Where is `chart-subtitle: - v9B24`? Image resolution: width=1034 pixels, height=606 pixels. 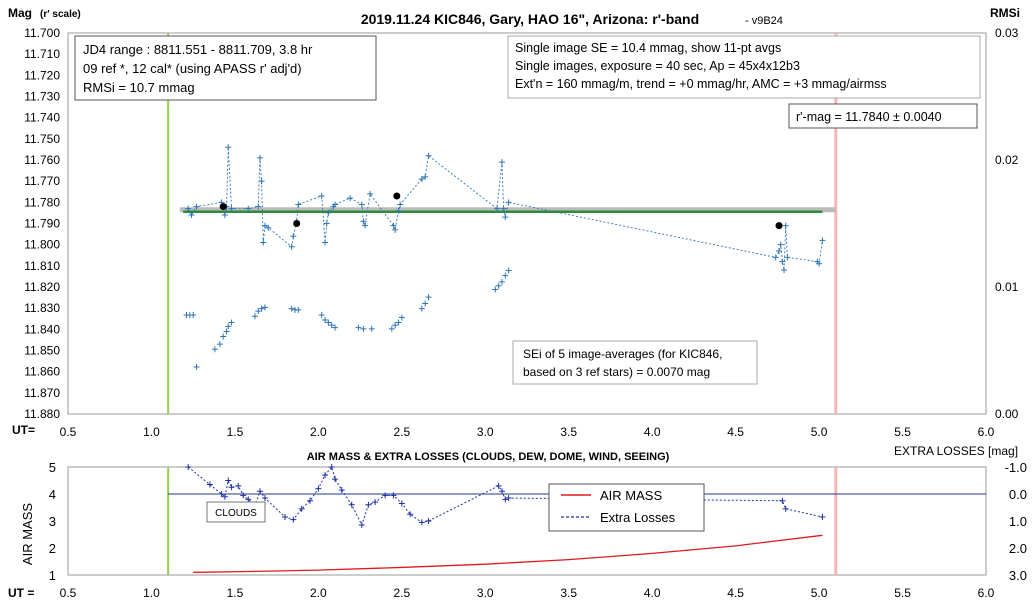 chart-subtitle: - v9B24 is located at coordinates (764, 21).